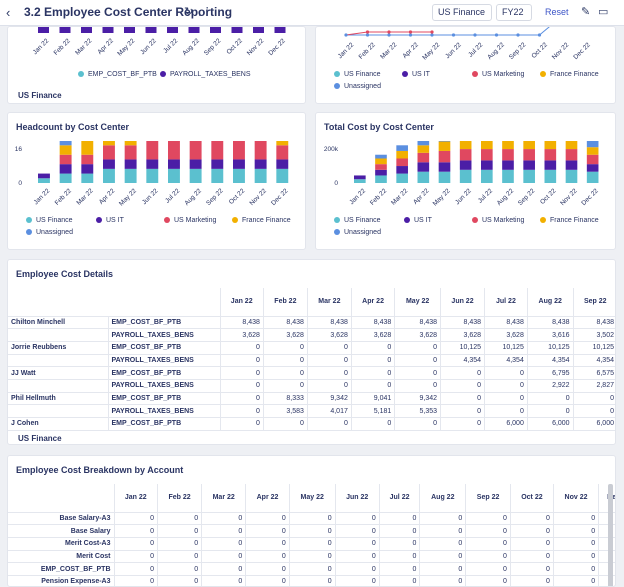 This screenshot has height=587, width=624. I want to click on col-header: Jul 22, so click(506, 302).